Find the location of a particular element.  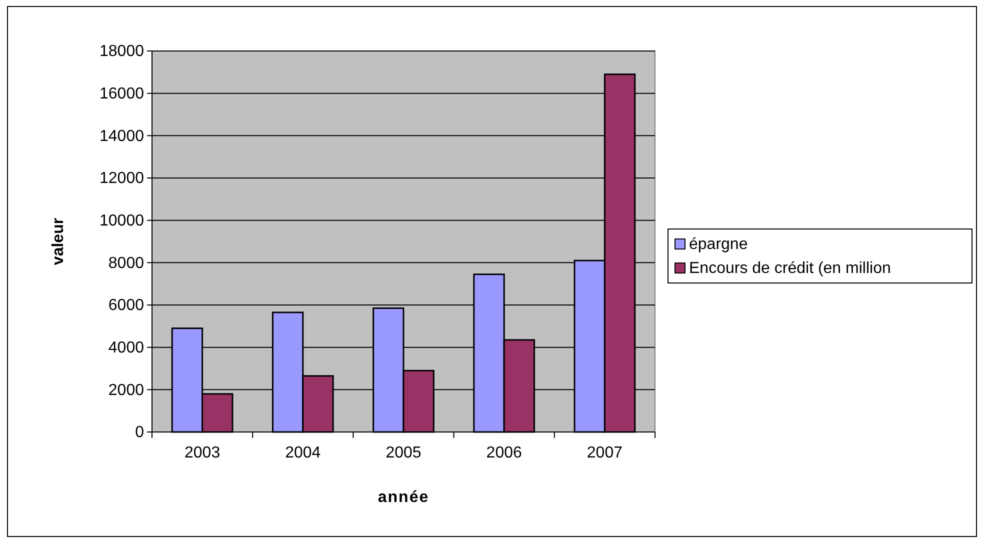

x-tick-label: 2005 is located at coordinates (404, 453).